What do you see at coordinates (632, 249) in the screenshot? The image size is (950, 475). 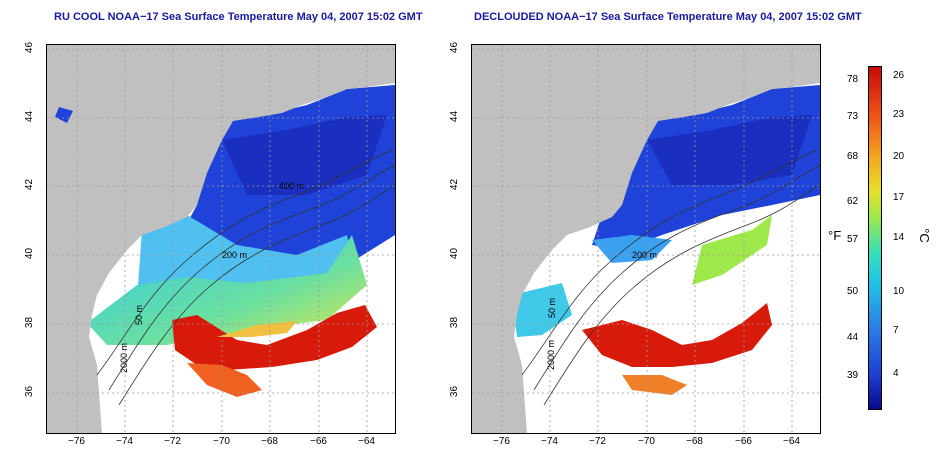 I see `slope-water-region` at bounding box center [632, 249].